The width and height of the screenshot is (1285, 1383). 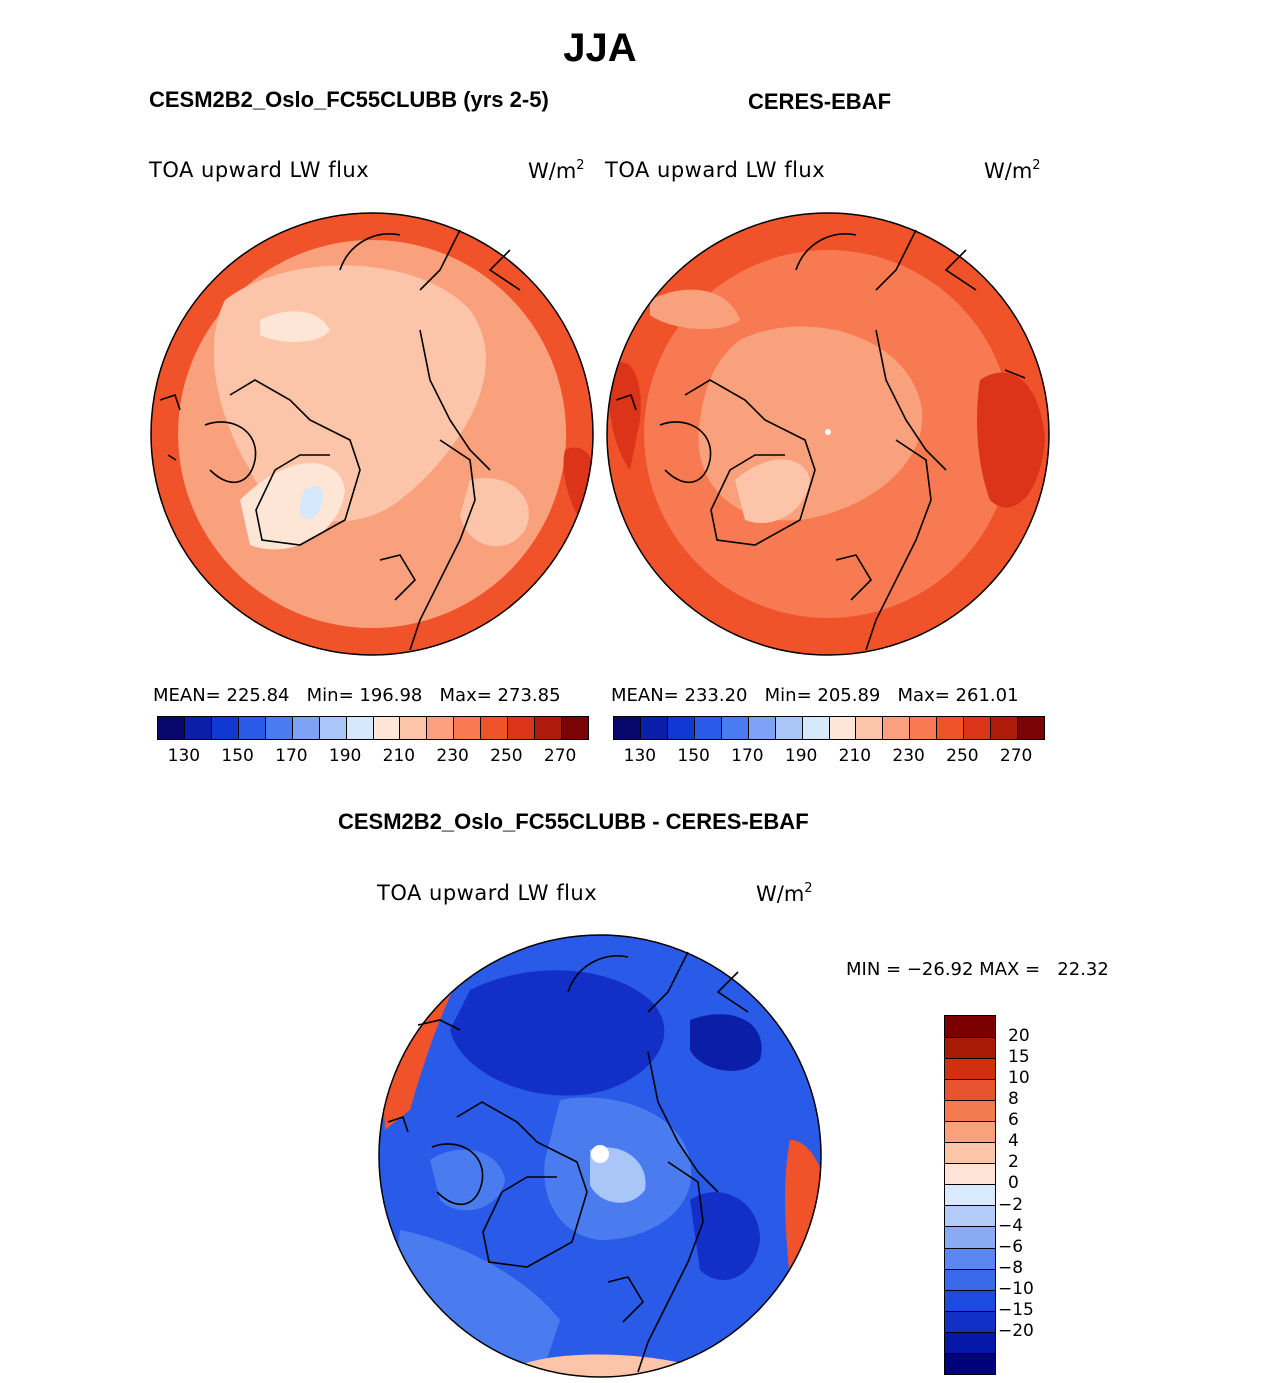 What do you see at coordinates (977, 969) in the screenshot?
I see `panel-diff-minmax: MIN = −26.92 MAX = 22.32` at bounding box center [977, 969].